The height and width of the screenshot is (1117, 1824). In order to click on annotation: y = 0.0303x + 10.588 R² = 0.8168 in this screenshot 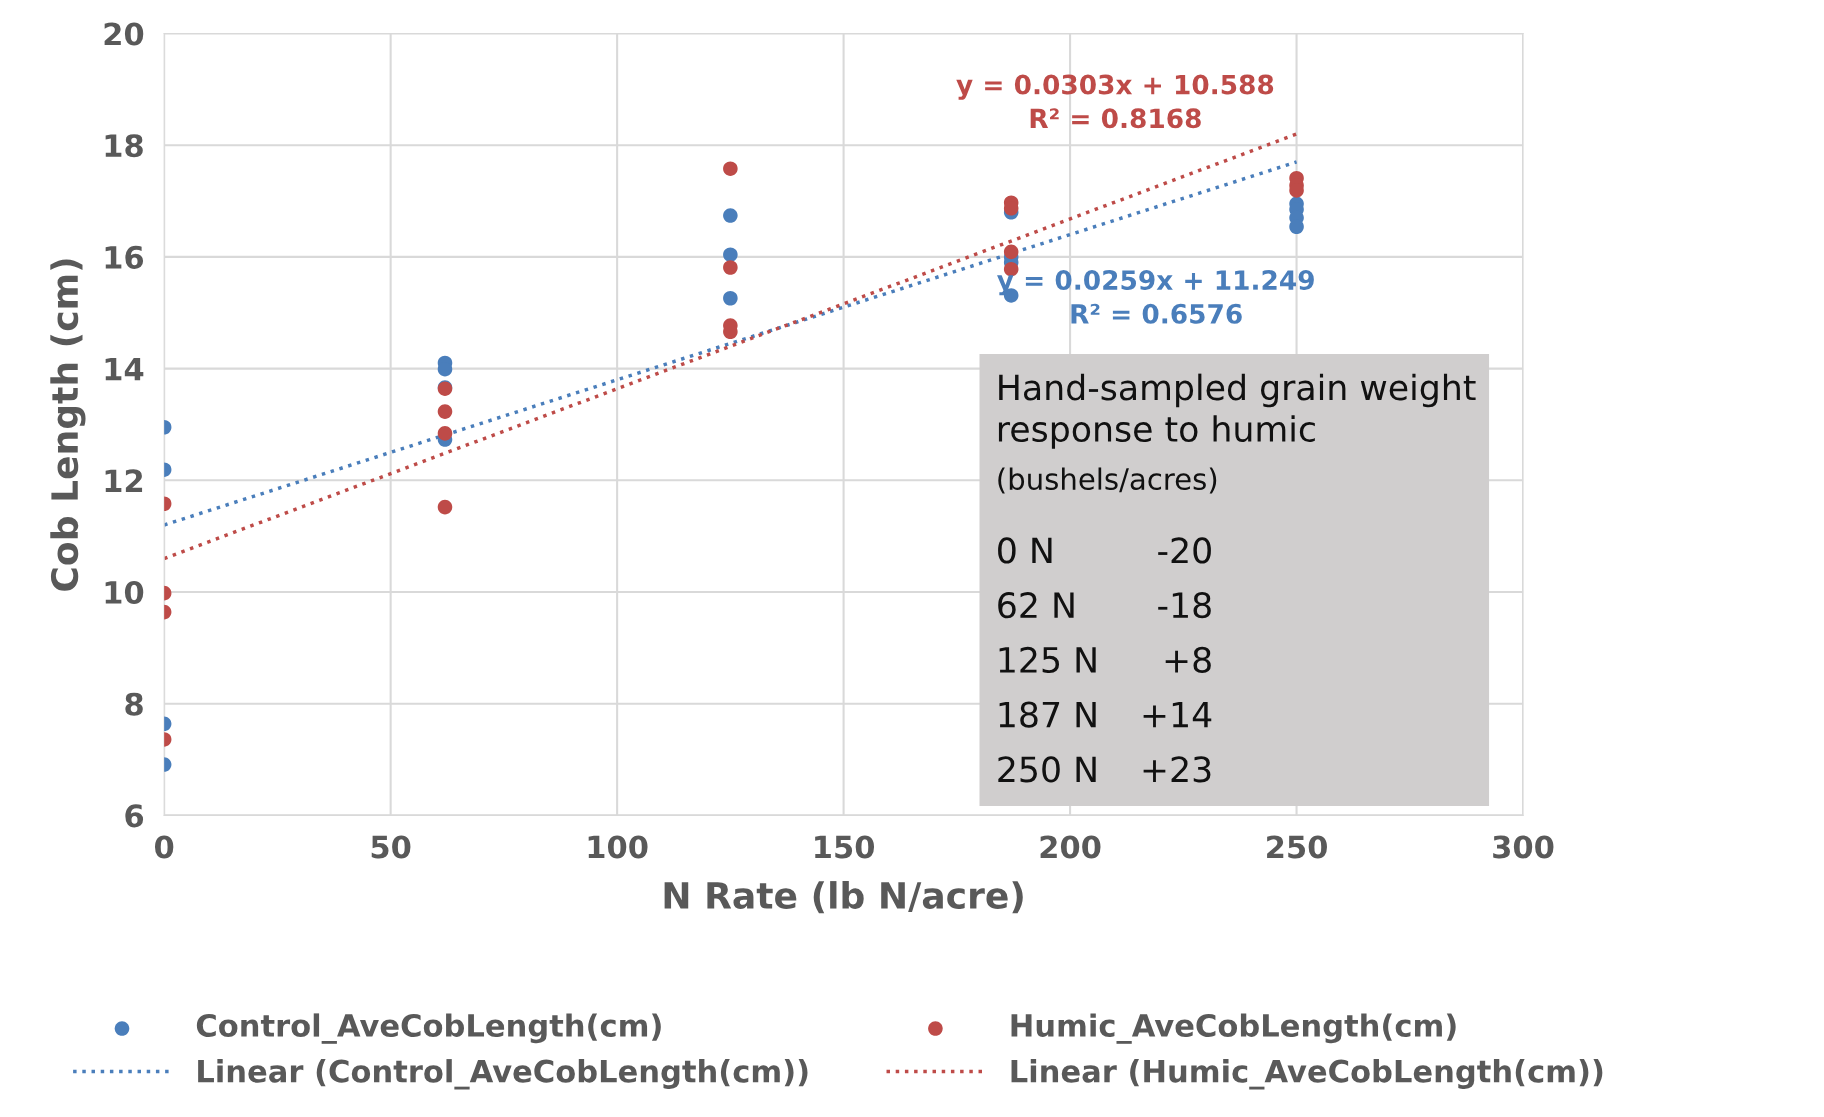, I will do `click(1115, 101)`.